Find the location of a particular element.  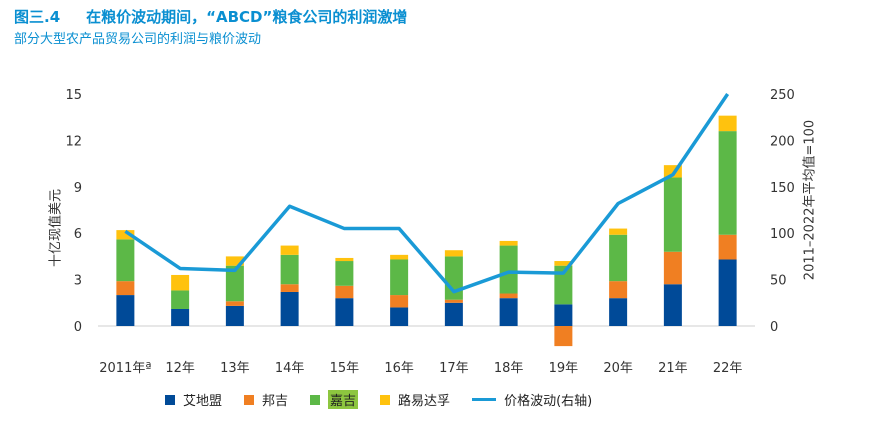

legend-label-ldc: 路易达孚 is located at coordinates (424, 401).